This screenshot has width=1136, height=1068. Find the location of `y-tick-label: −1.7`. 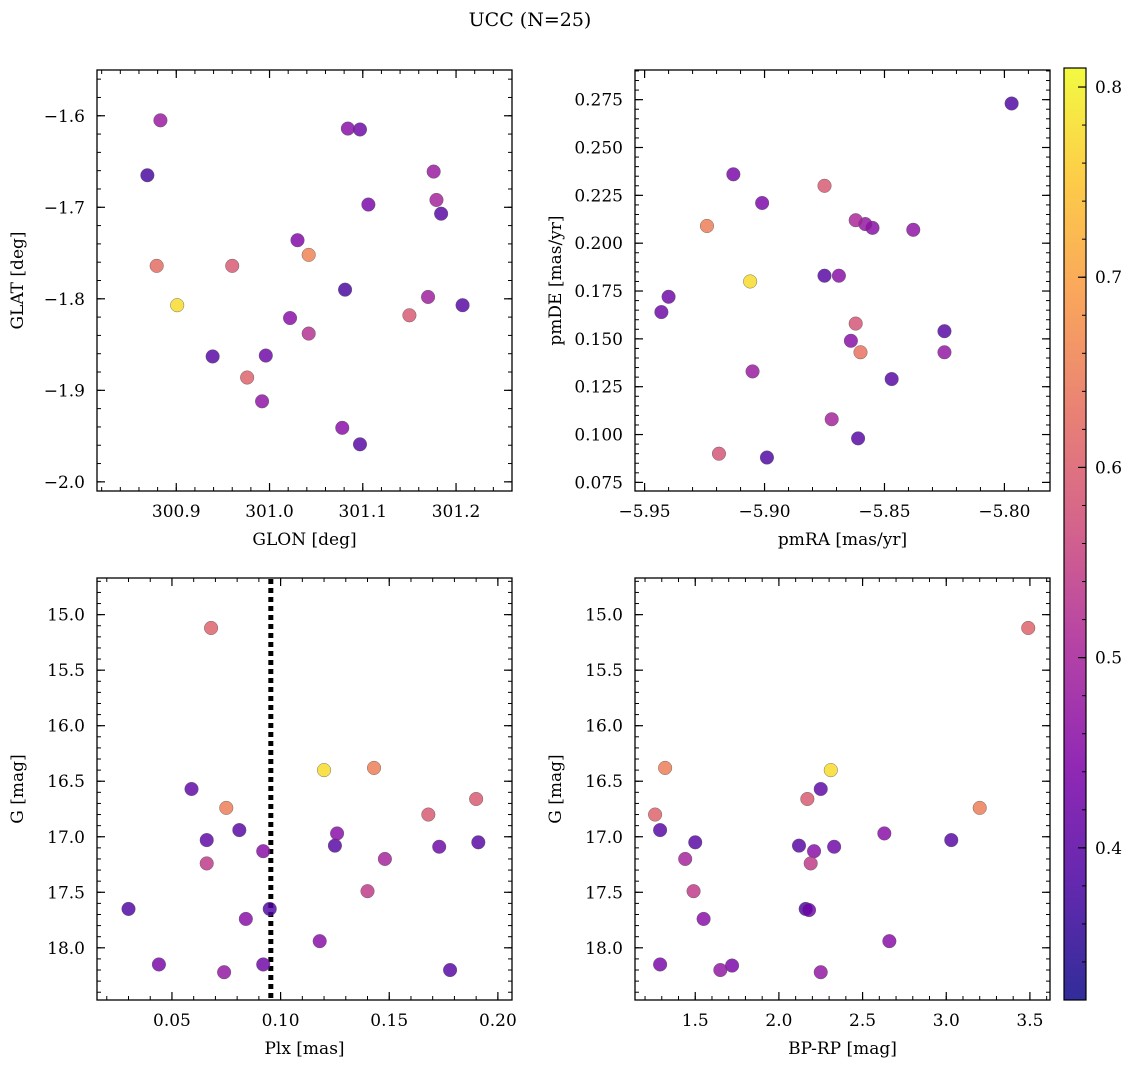

y-tick-label: −1.7 is located at coordinates (64, 208).